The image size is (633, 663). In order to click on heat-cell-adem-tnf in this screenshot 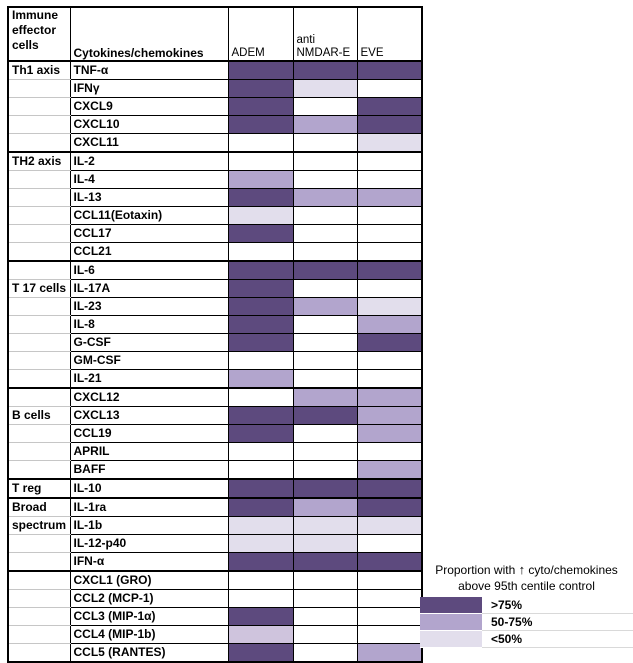, I will do `click(260, 70)`.